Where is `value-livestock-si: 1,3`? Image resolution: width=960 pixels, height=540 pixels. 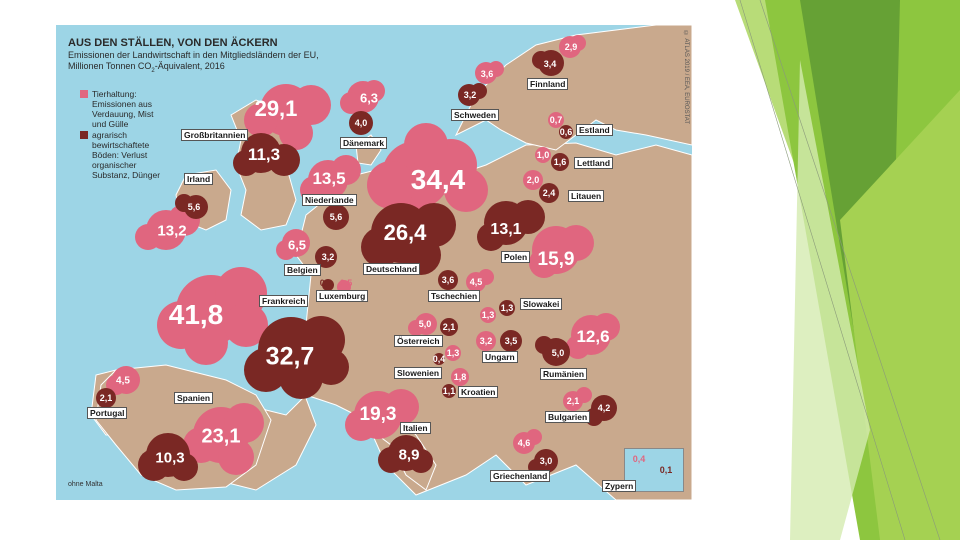
value-livestock-si: 1,3 is located at coordinates (453, 353).